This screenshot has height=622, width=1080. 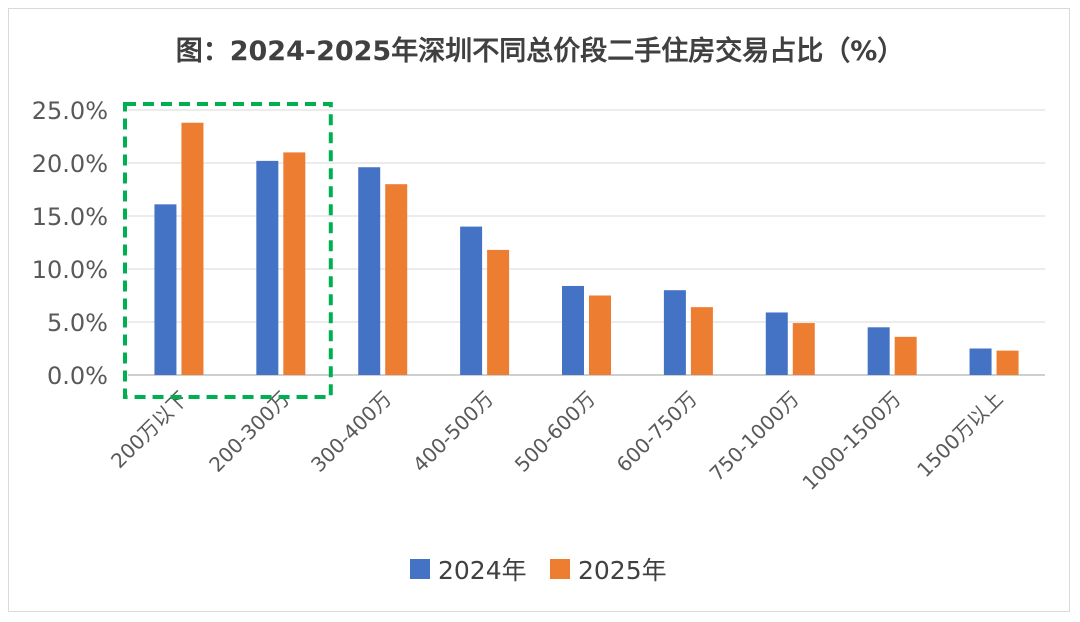 What do you see at coordinates (70, 243) in the screenshot?
I see `y-axis-ticks: 0.0% 5.0% 10.0% 15.0% 20.0% 25.0%` at bounding box center [70, 243].